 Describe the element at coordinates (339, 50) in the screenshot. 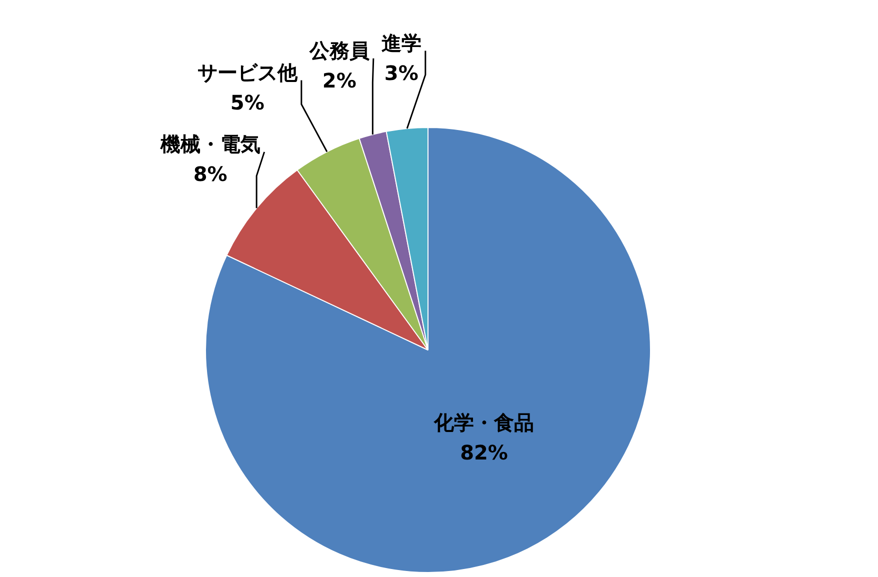

I see `slice-label: 公務員` at that location.